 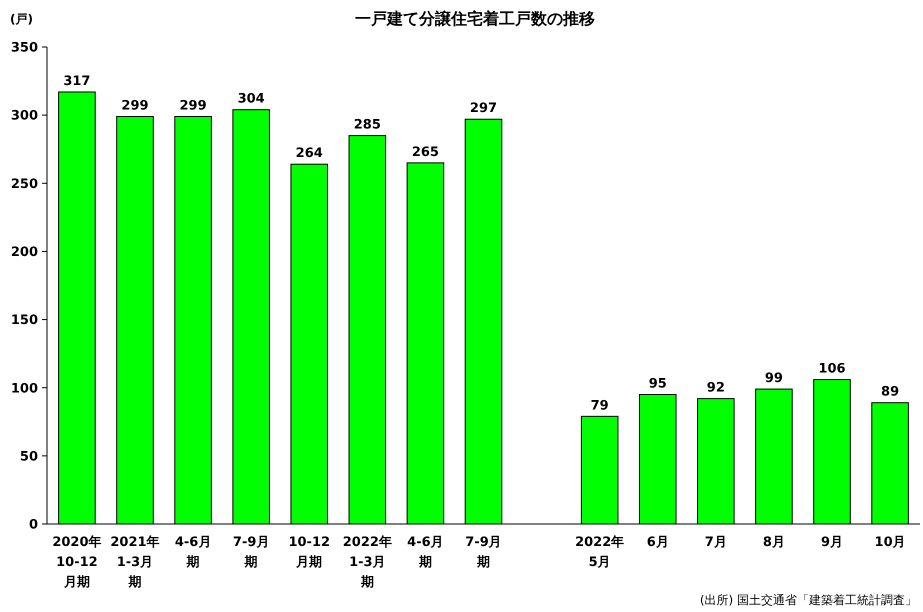 What do you see at coordinates (77, 562) in the screenshot?
I see `x-tick-label: 2020年10-12月期` at bounding box center [77, 562].